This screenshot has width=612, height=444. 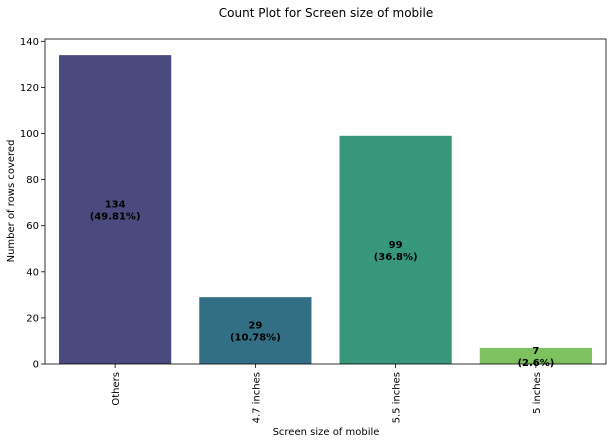 What do you see at coordinates (11, 201) in the screenshot?
I see `y-axis-label: Number of rows covered` at bounding box center [11, 201].